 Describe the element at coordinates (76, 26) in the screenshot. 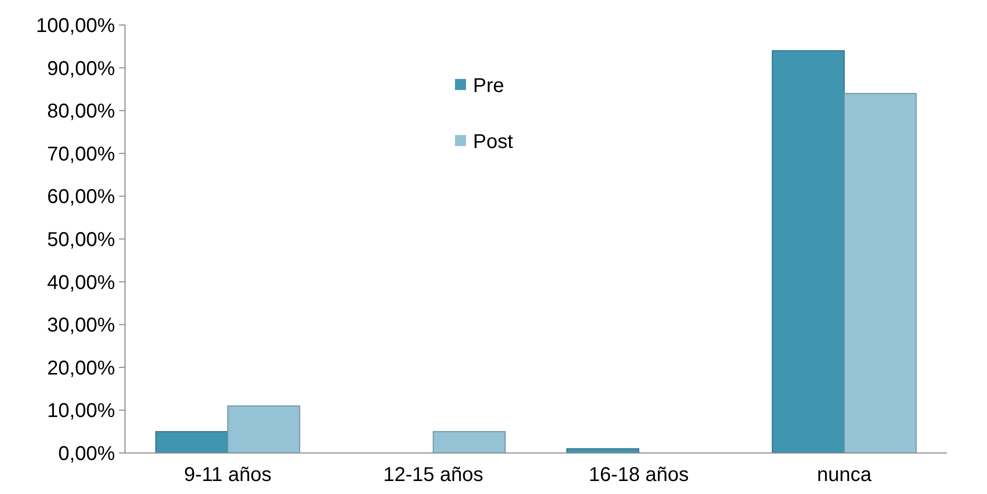

I see `y-tick-label: 100,00%` at that location.